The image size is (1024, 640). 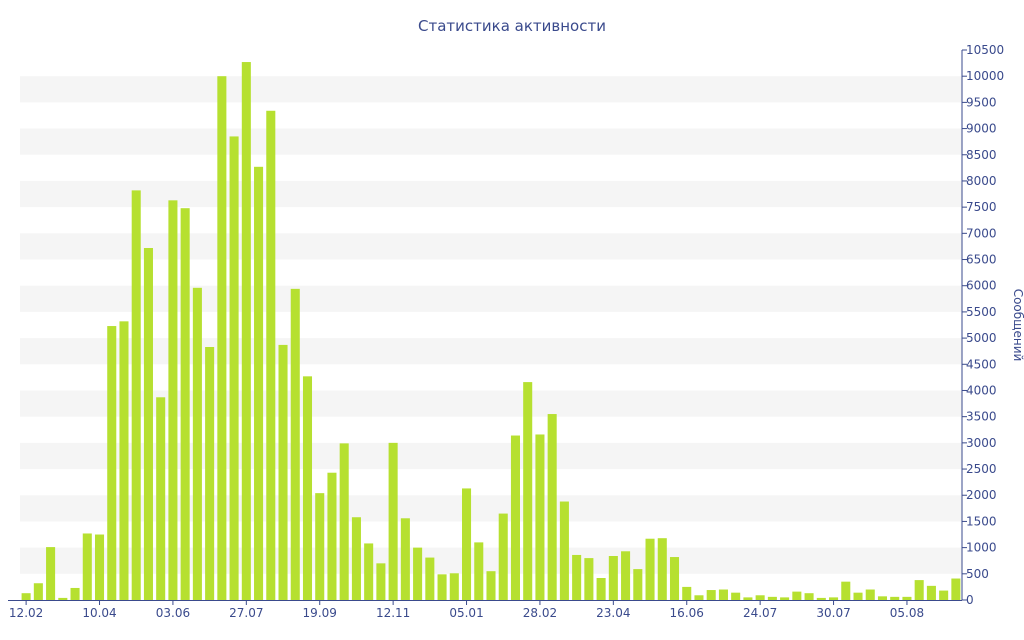 I want to click on y-tick-label: 500, so click(x=977, y=574).